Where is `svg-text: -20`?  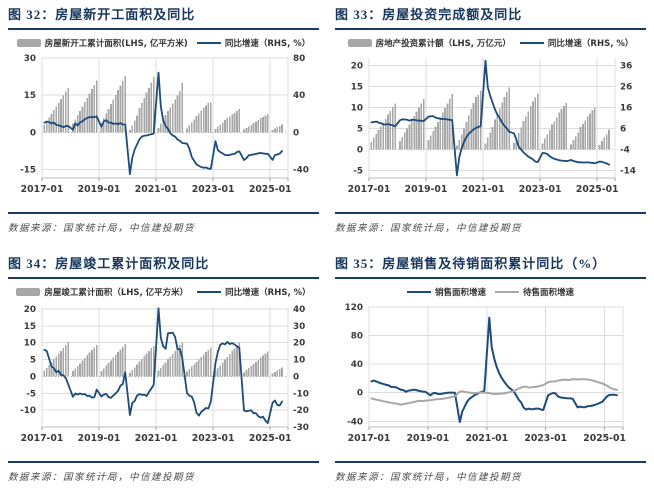 svg-text: -20 is located at coordinates (301, 411).